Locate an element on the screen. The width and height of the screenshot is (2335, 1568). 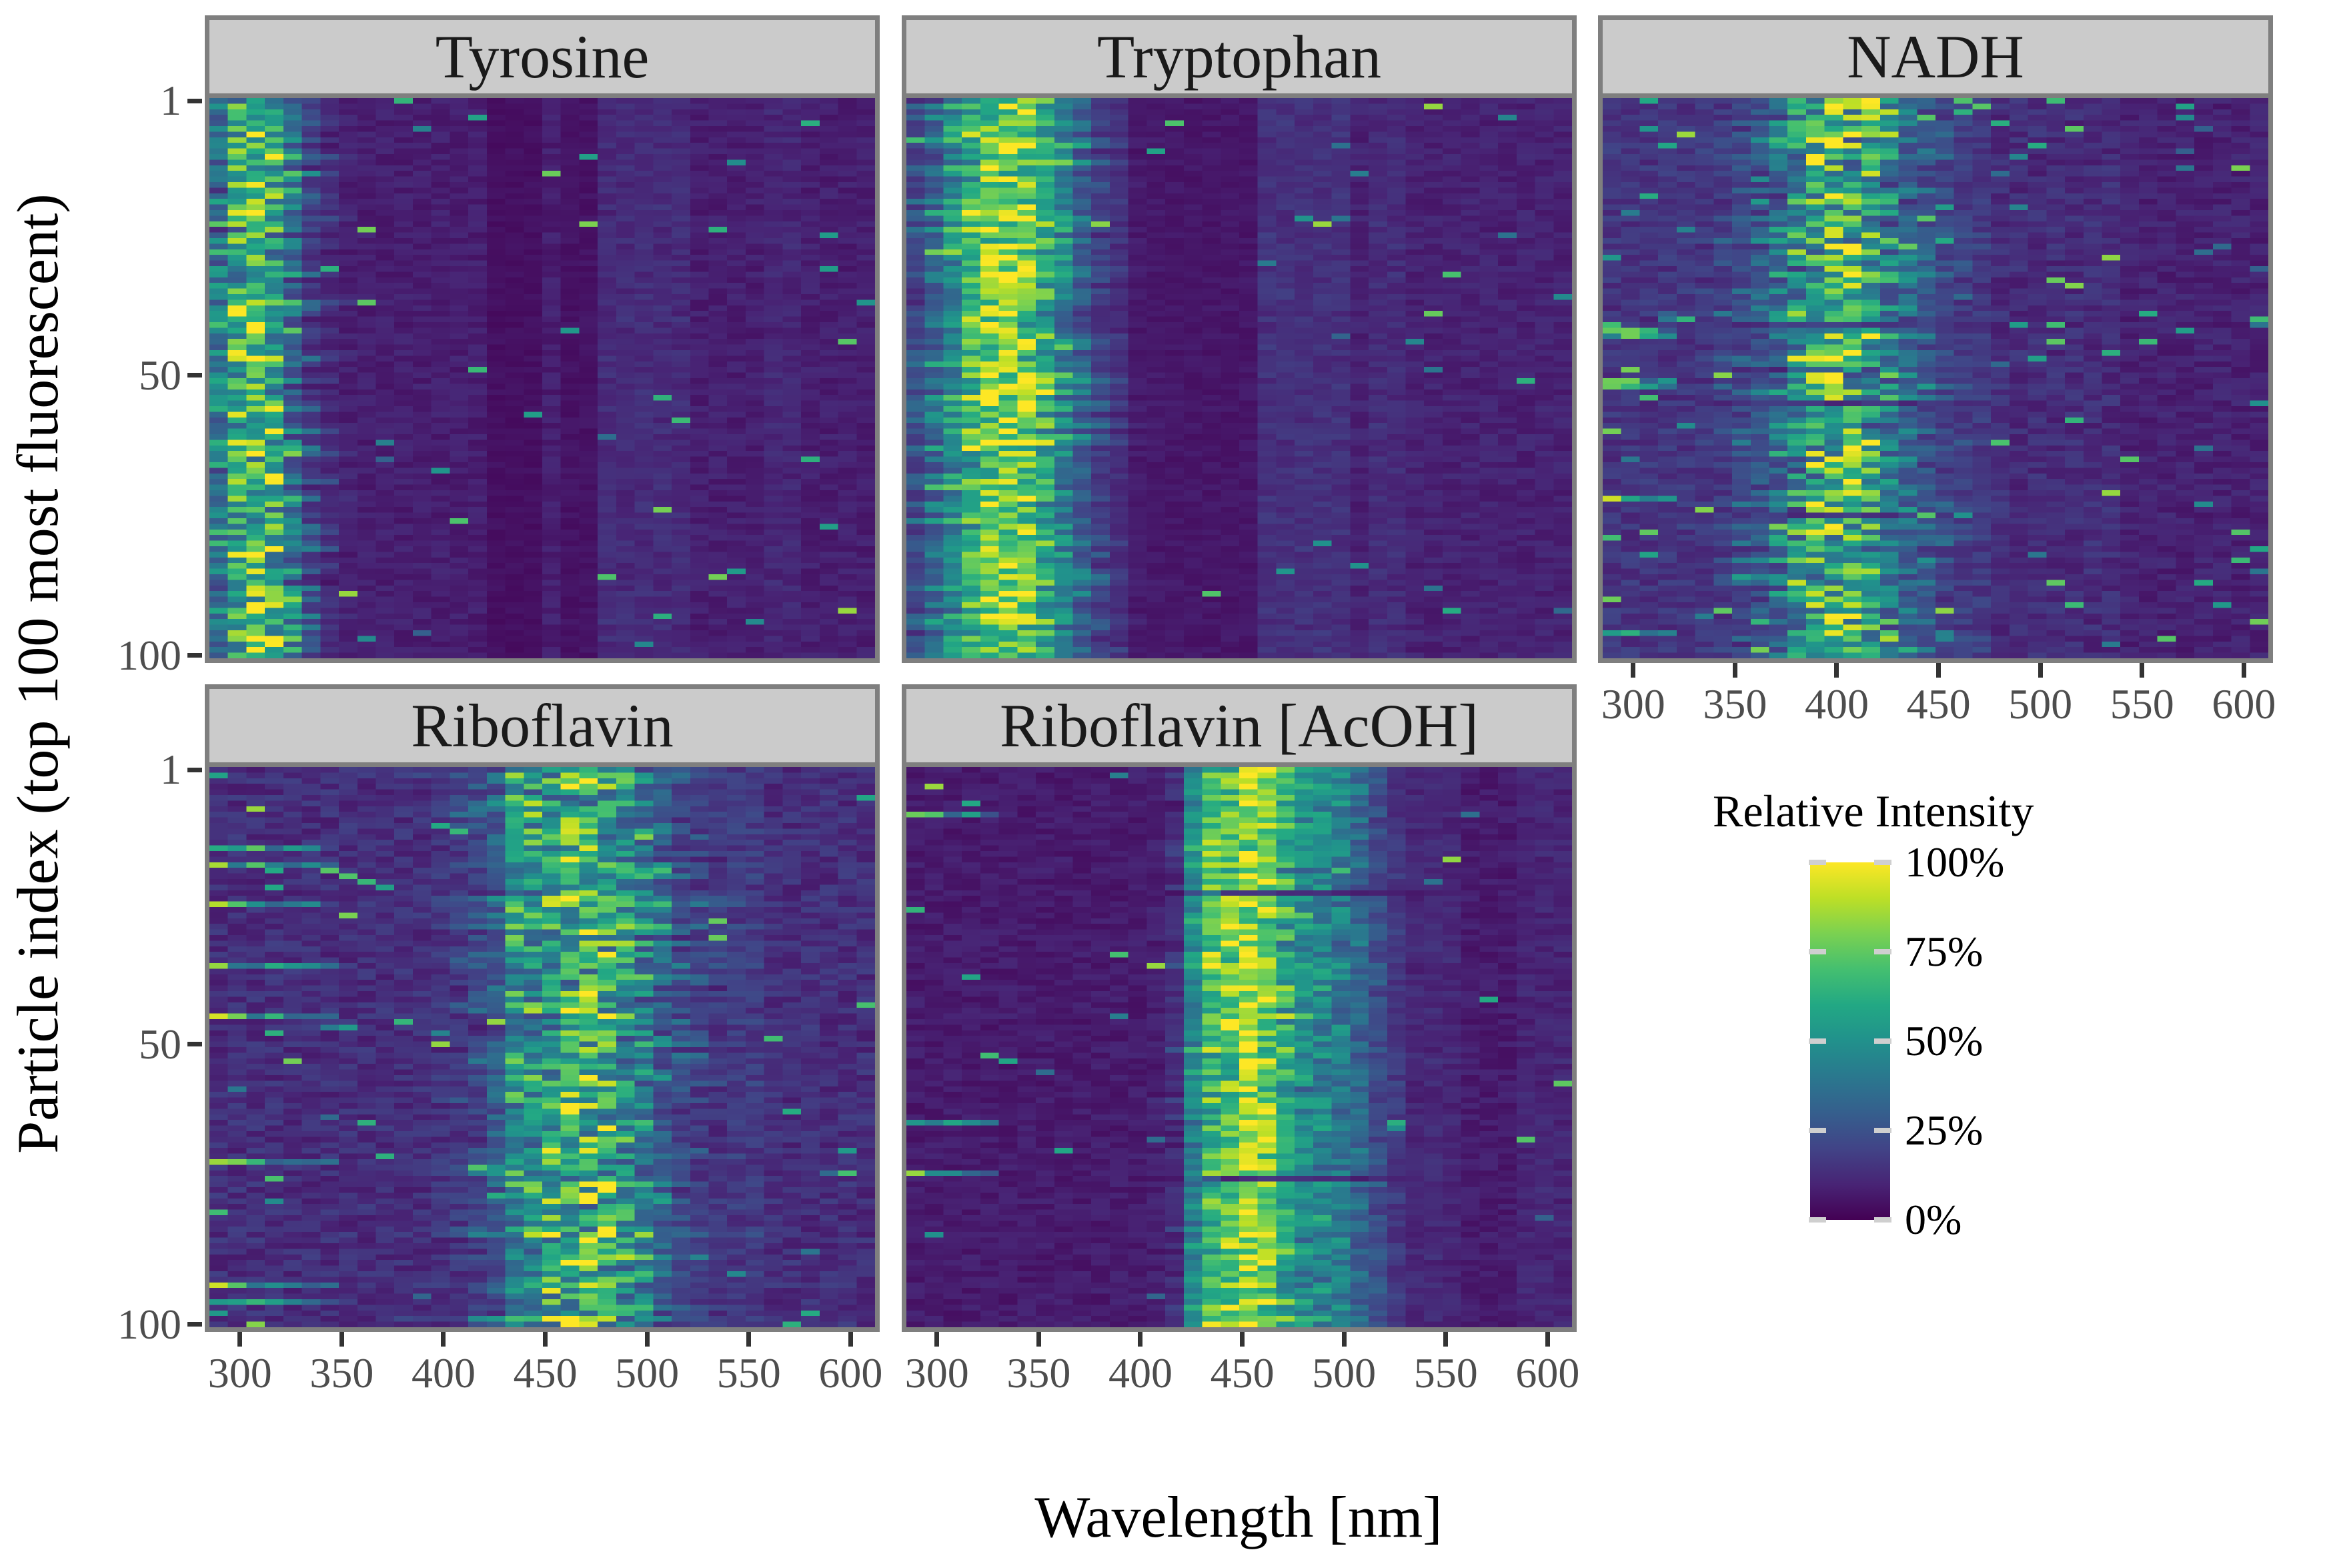
facet-strip: Riboflavin [AcOH] is located at coordinates (1239, 725).